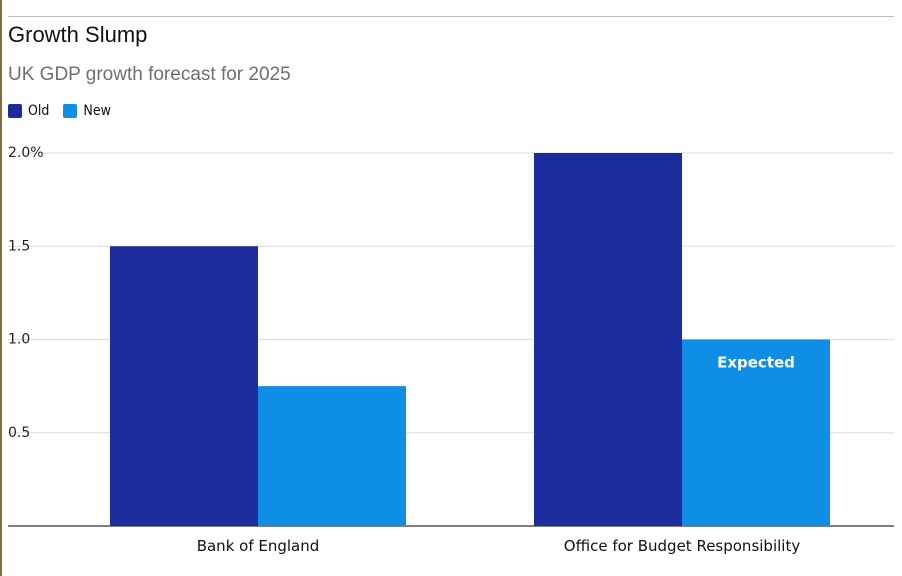 The width and height of the screenshot is (902, 576). What do you see at coordinates (19, 340) in the screenshot?
I see `y-tick-label: 1.0` at bounding box center [19, 340].